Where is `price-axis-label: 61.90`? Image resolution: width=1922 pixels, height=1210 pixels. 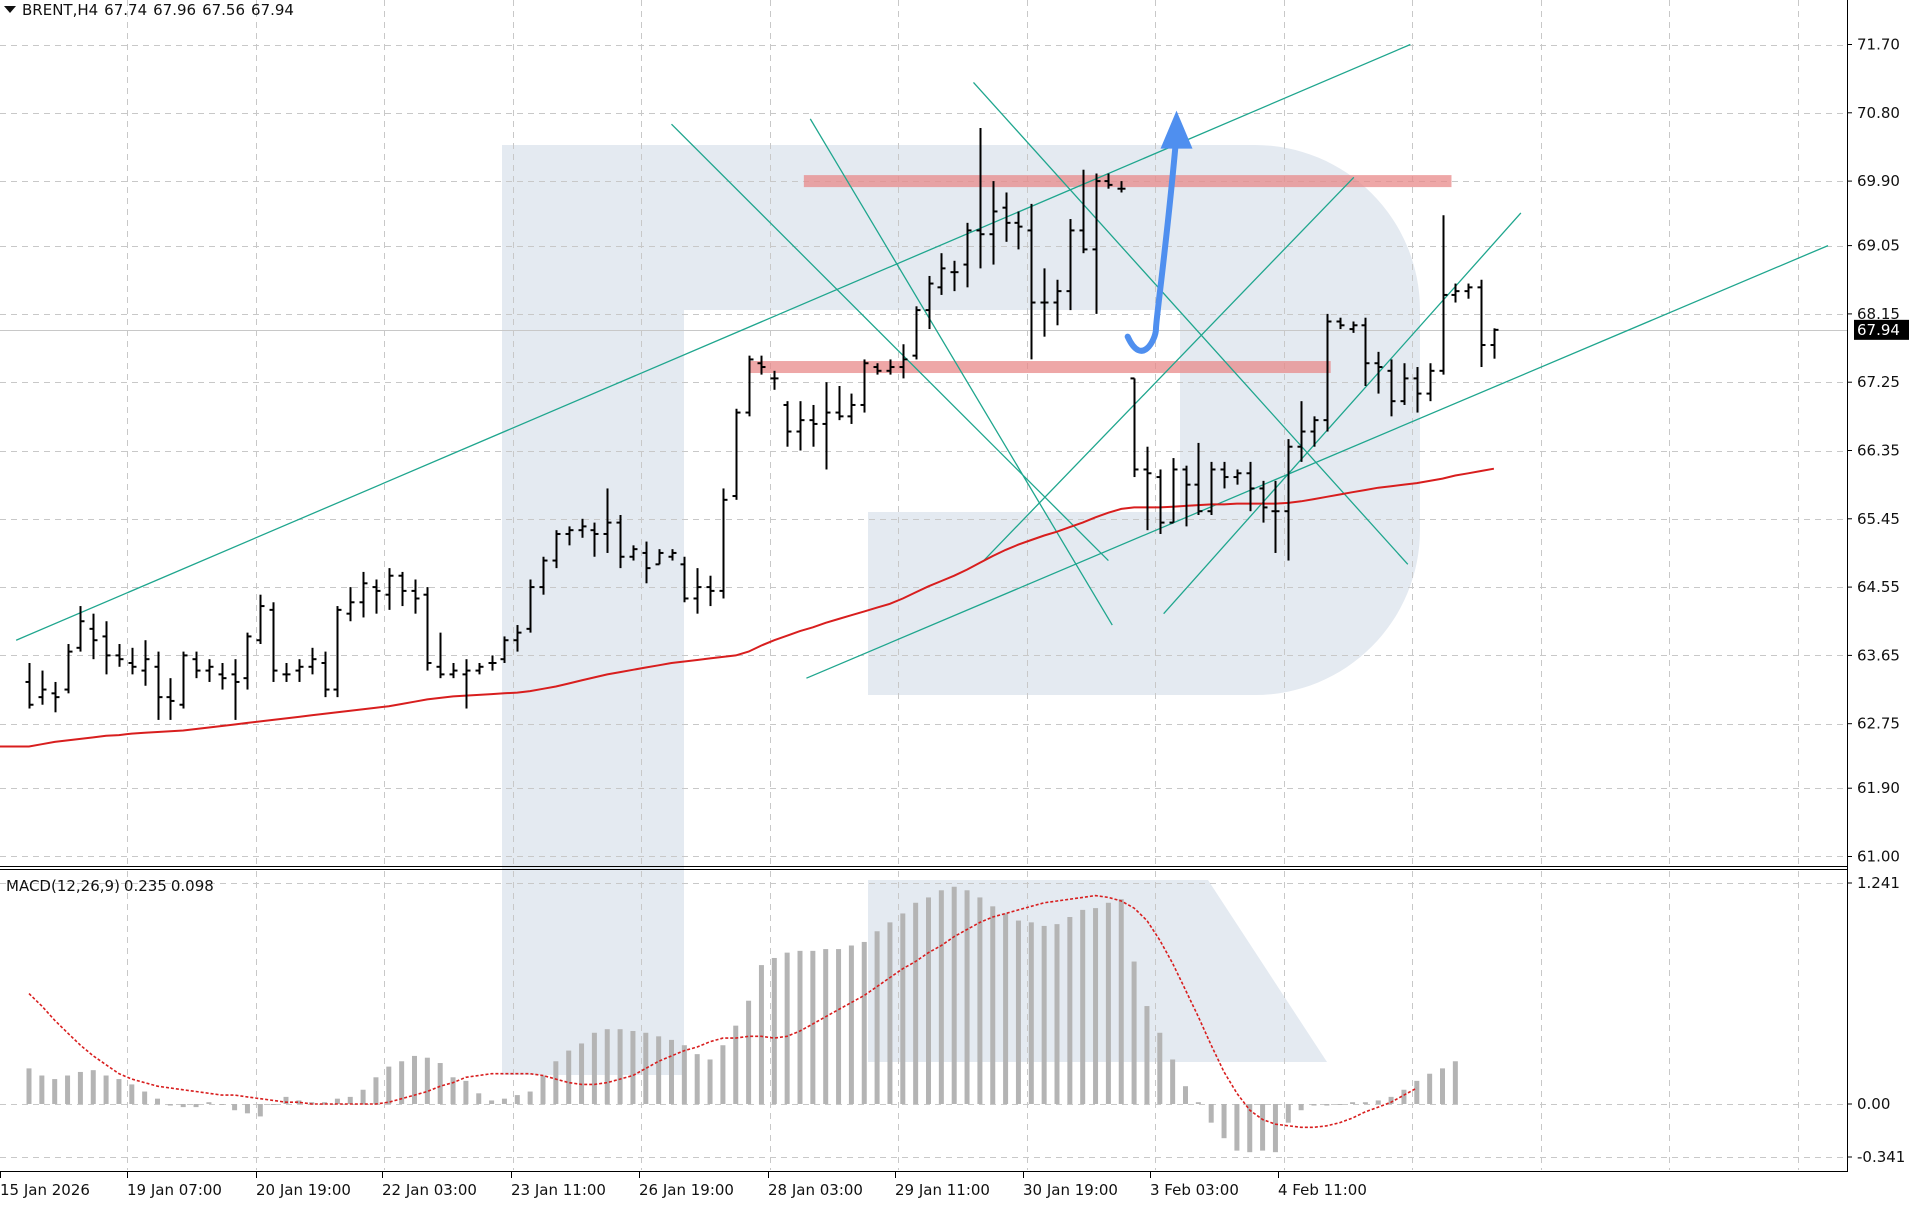 price-axis-label: 61.90 is located at coordinates (1878, 788).